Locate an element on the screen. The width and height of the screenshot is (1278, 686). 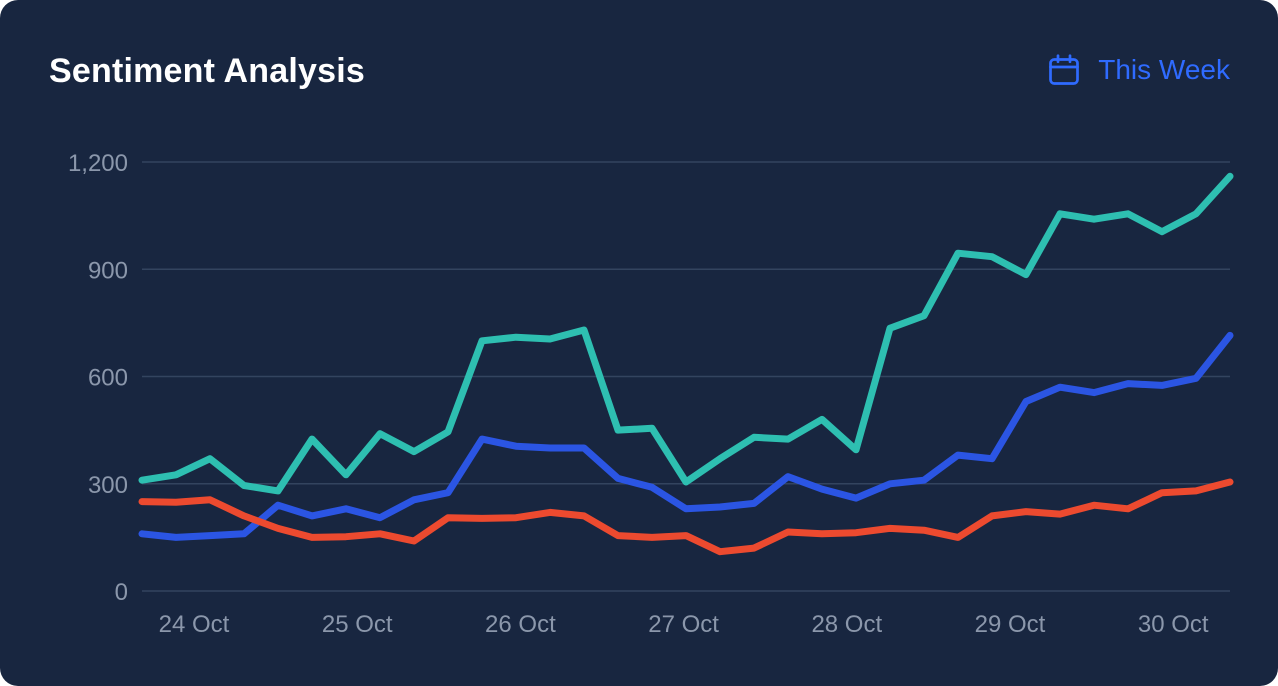
calendar-icon is located at coordinates (1064, 70).